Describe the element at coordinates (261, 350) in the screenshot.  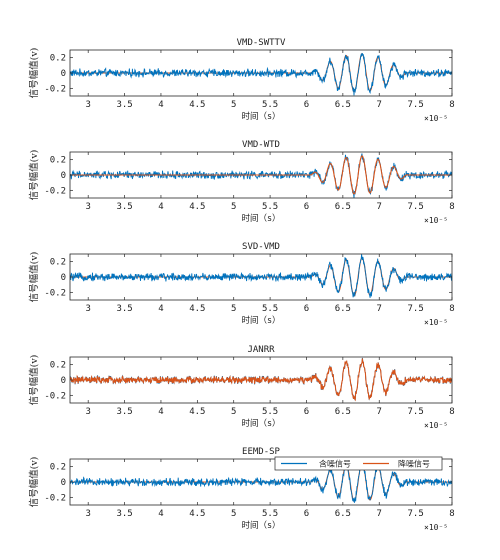
I see `subplot-title: JANRR` at that location.